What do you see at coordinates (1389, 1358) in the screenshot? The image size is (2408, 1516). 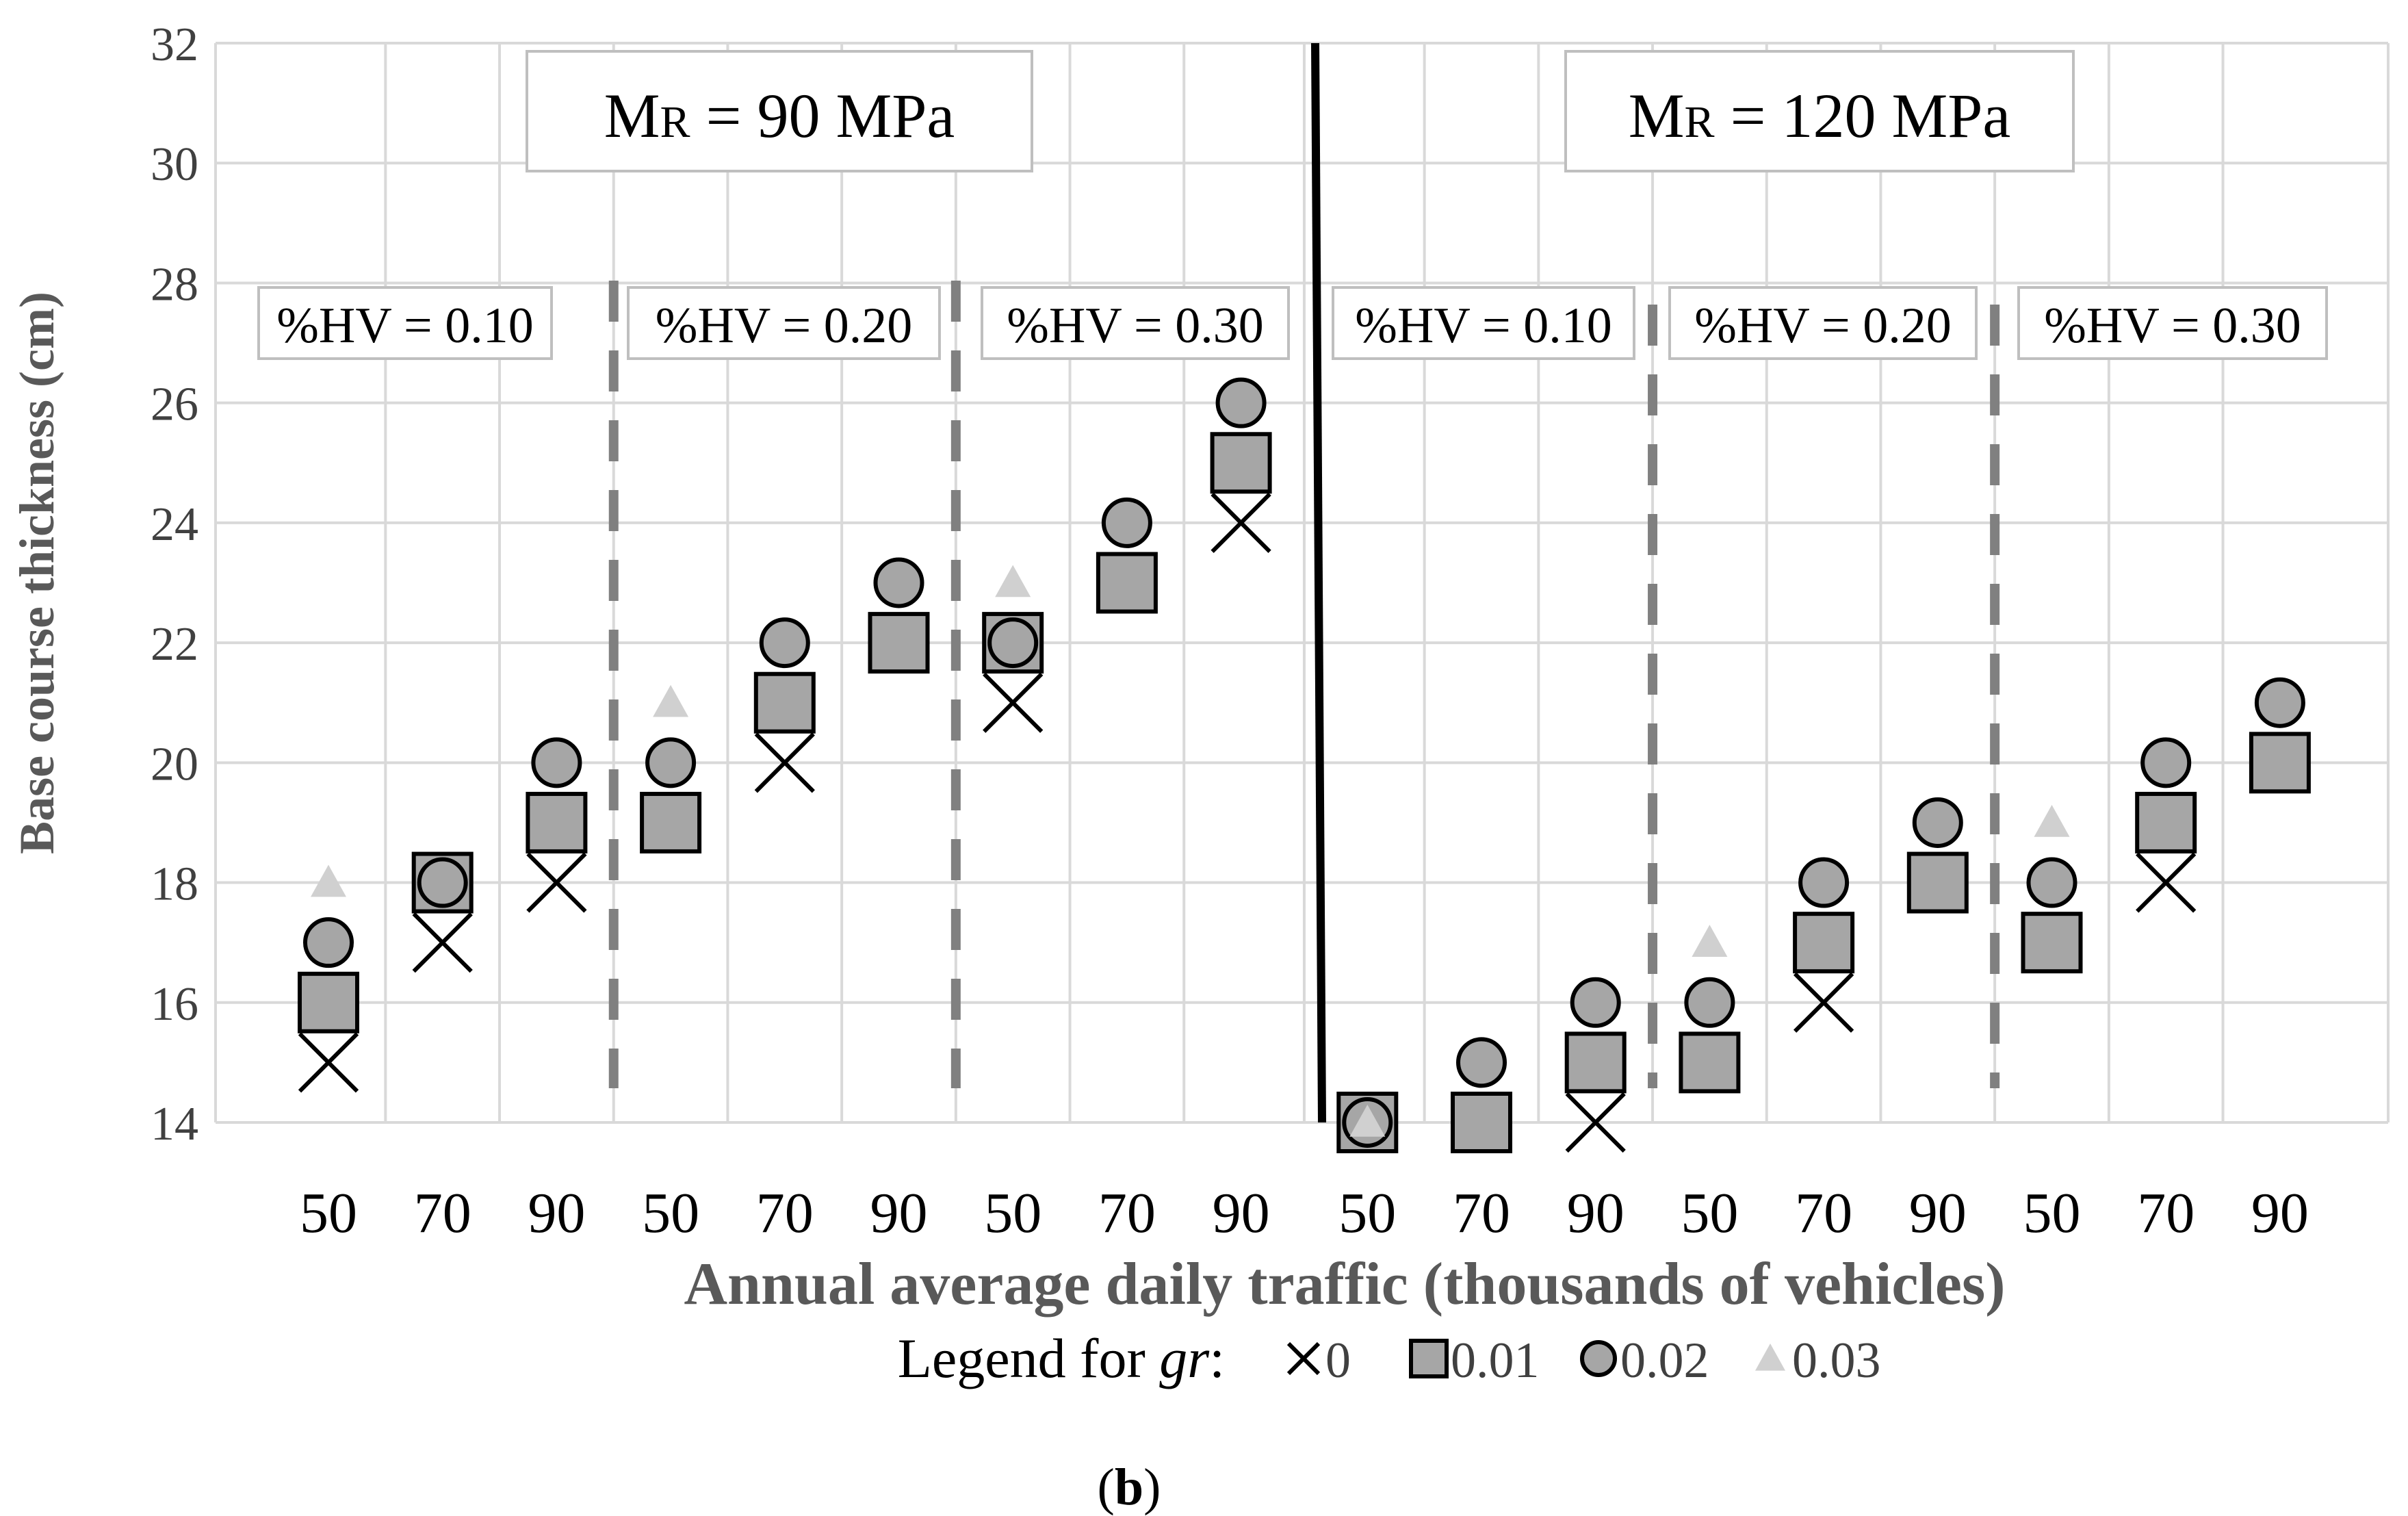 I see `legend: Legend for gr: 0 0.01 0.02 0.03` at bounding box center [1389, 1358].